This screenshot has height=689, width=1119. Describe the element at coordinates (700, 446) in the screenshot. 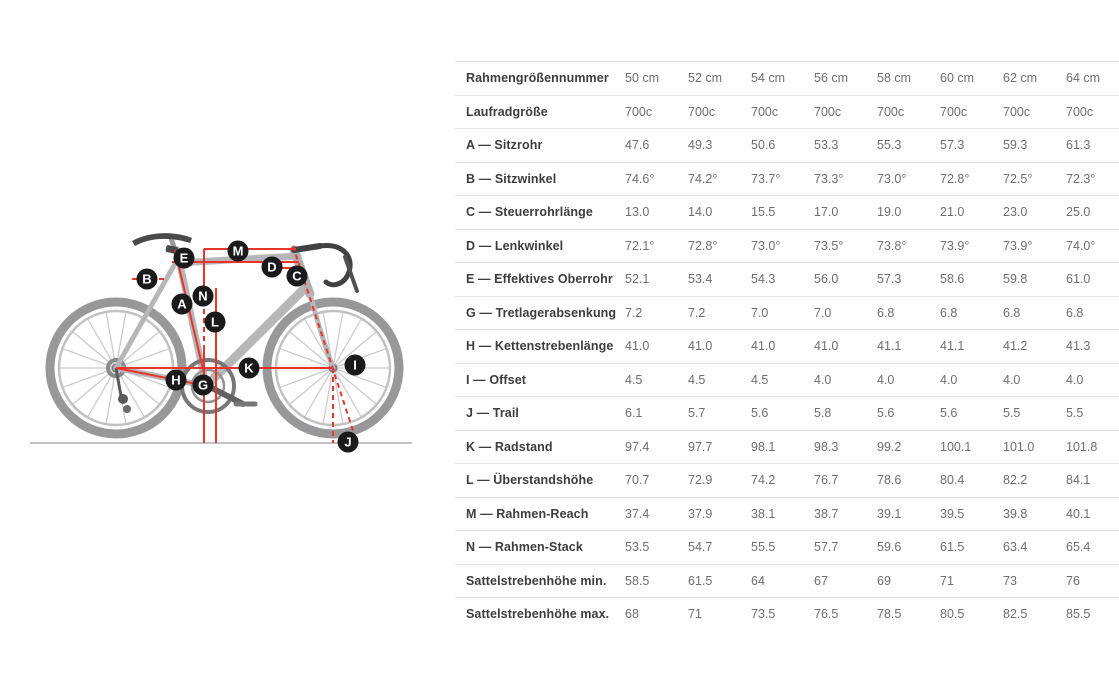

I see `value-cell: 97.7` at that location.